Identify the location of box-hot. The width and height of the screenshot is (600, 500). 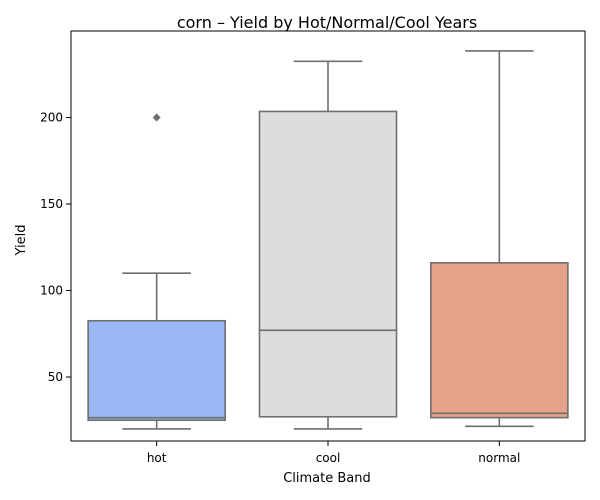
(156, 370).